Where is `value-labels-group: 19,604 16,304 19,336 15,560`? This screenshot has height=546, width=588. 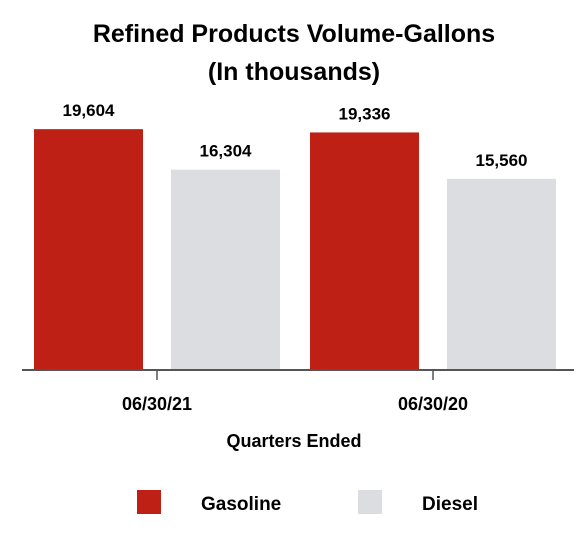 value-labels-group: 19,604 16,304 19,336 15,560 is located at coordinates (295, 135).